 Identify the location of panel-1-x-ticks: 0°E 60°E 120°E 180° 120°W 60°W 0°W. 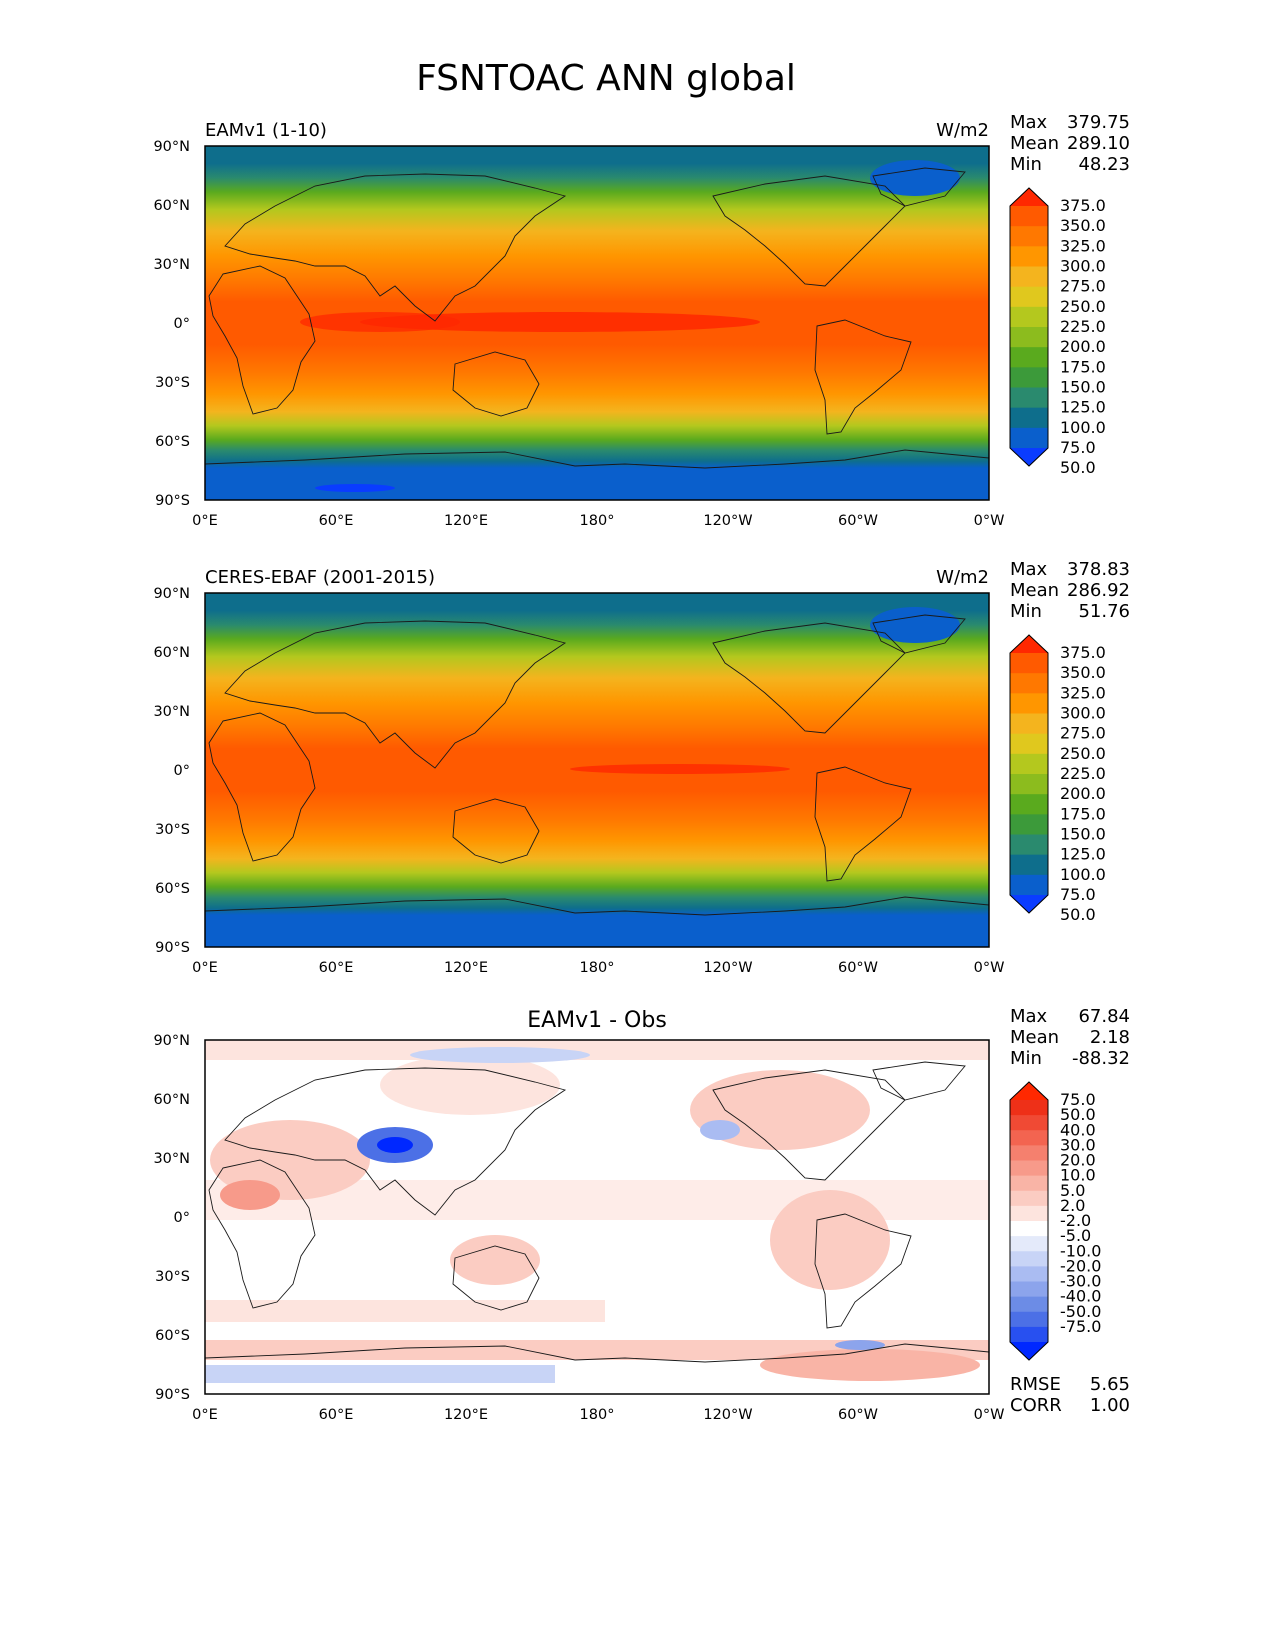
(598, 521).